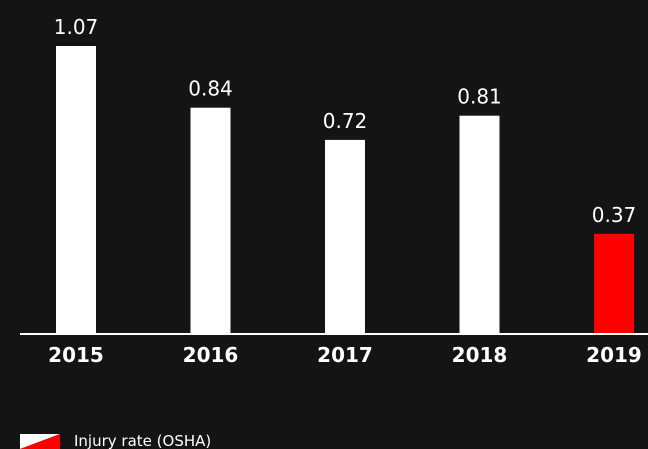 This screenshot has width=648, height=449. What do you see at coordinates (76, 355) in the screenshot?
I see `category-label-2015: 2015` at bounding box center [76, 355].